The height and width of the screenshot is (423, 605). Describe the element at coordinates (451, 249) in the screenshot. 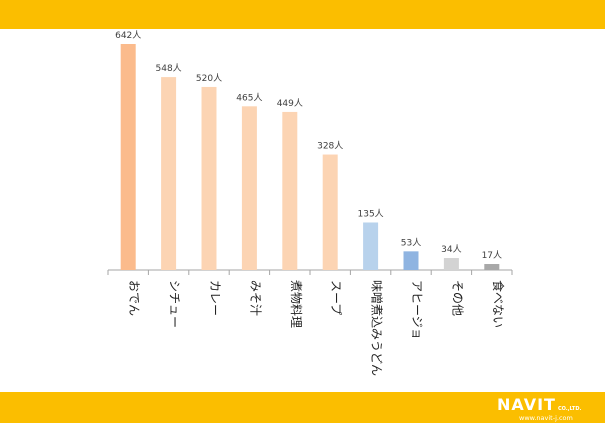

I see `value-label-9: 34人` at that location.